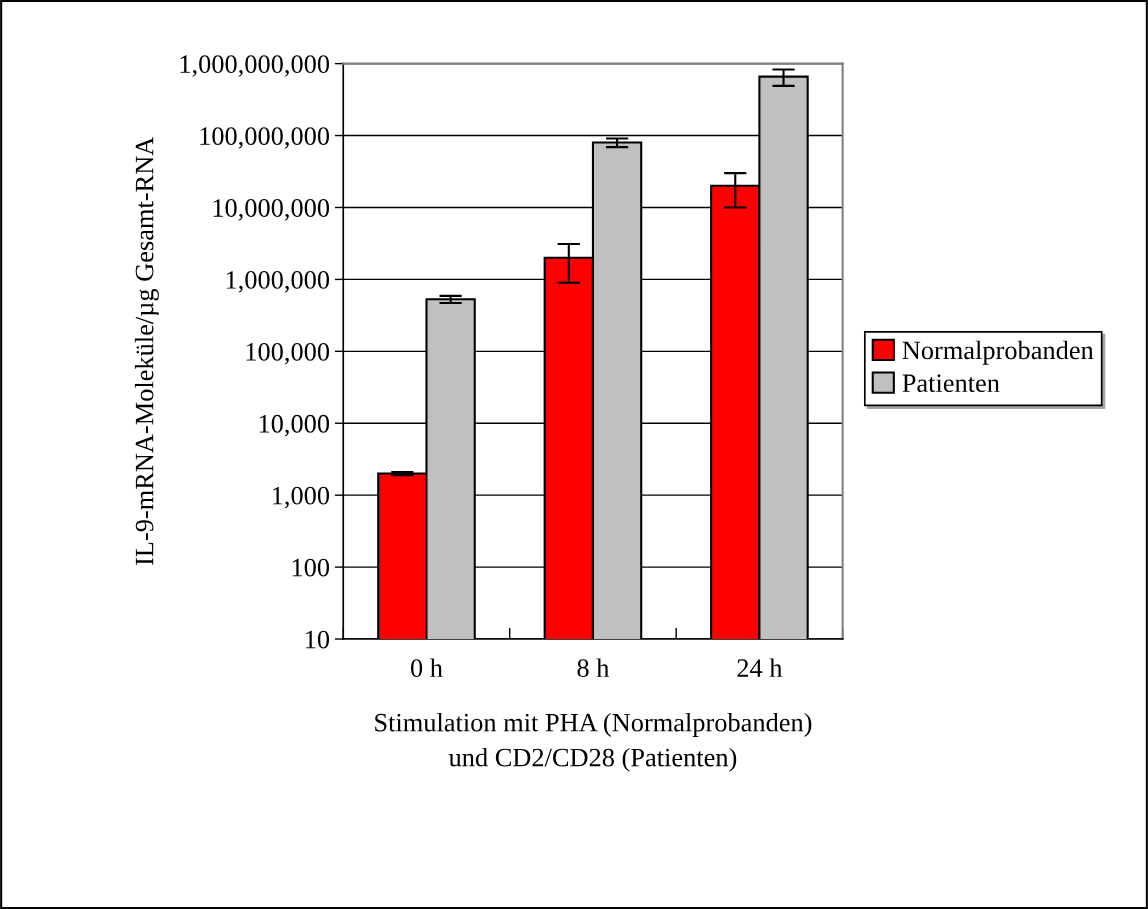 The image size is (1148, 909). What do you see at coordinates (427, 668) in the screenshot?
I see `x-tick-label: 0 h` at bounding box center [427, 668].